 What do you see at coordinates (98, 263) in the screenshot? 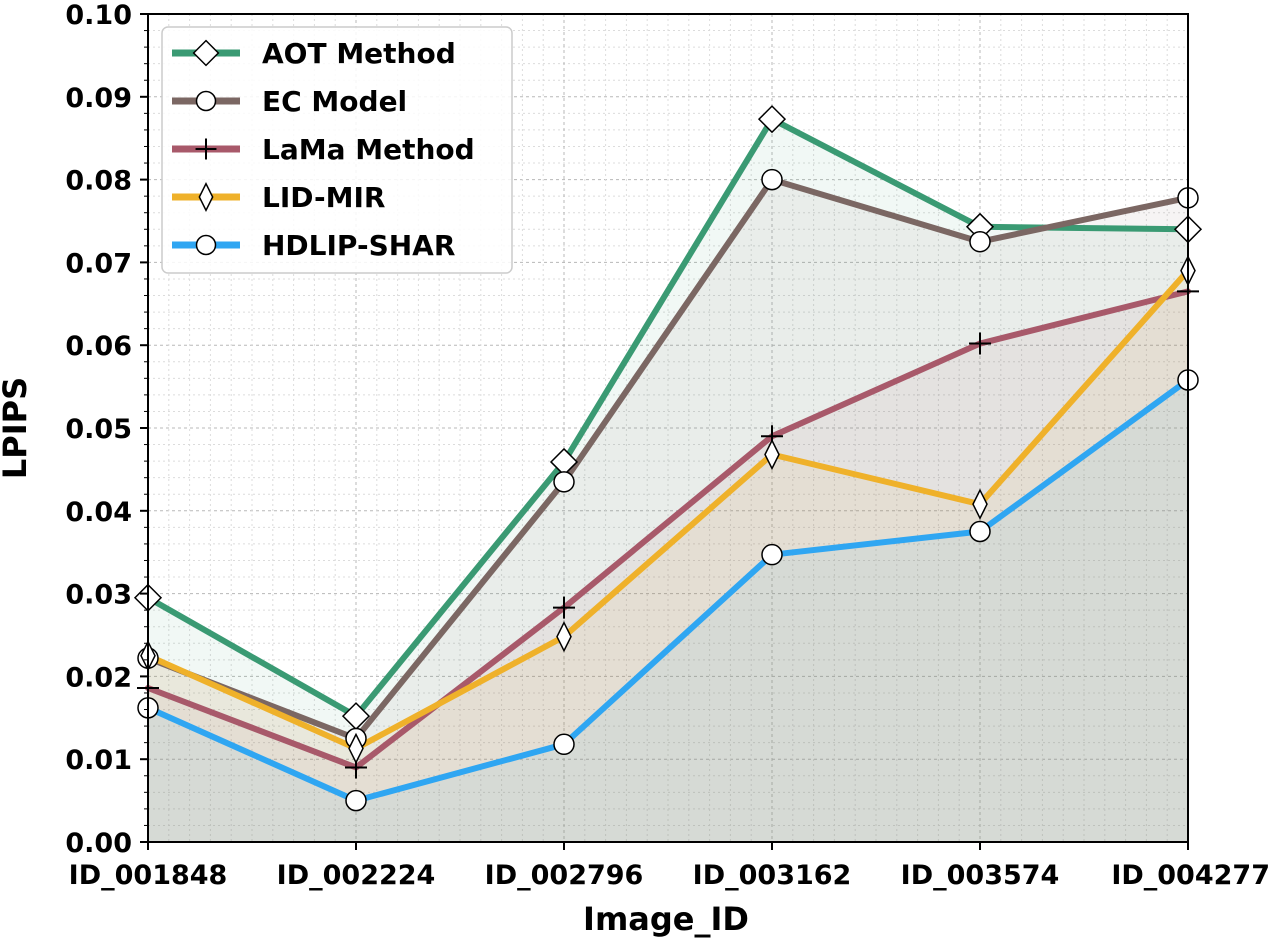
I see `y-tick-label: 0.07` at bounding box center [98, 263].